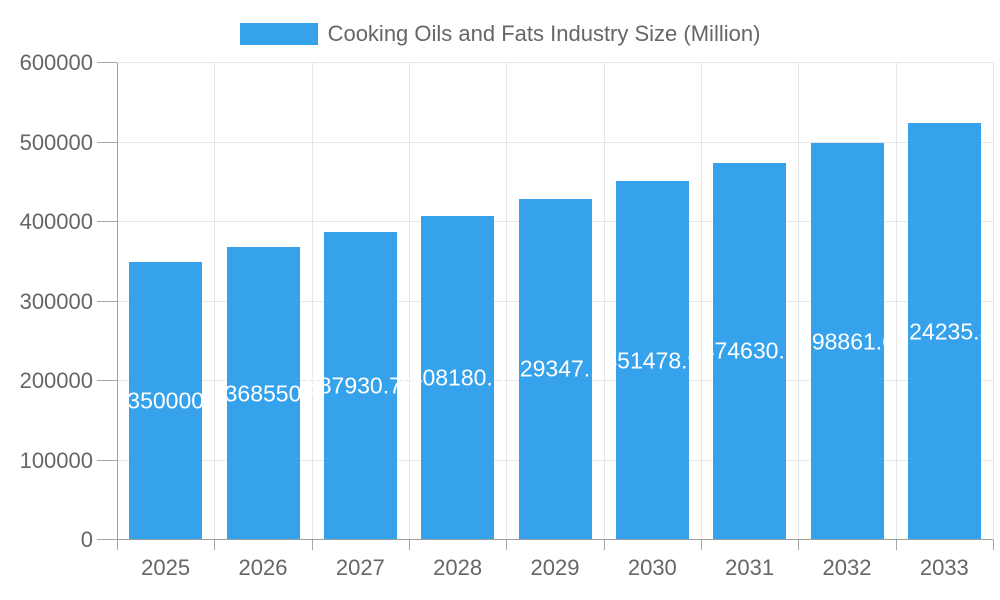 The height and width of the screenshot is (600, 1000). I want to click on x-axis-label: 2031, so click(750, 567).